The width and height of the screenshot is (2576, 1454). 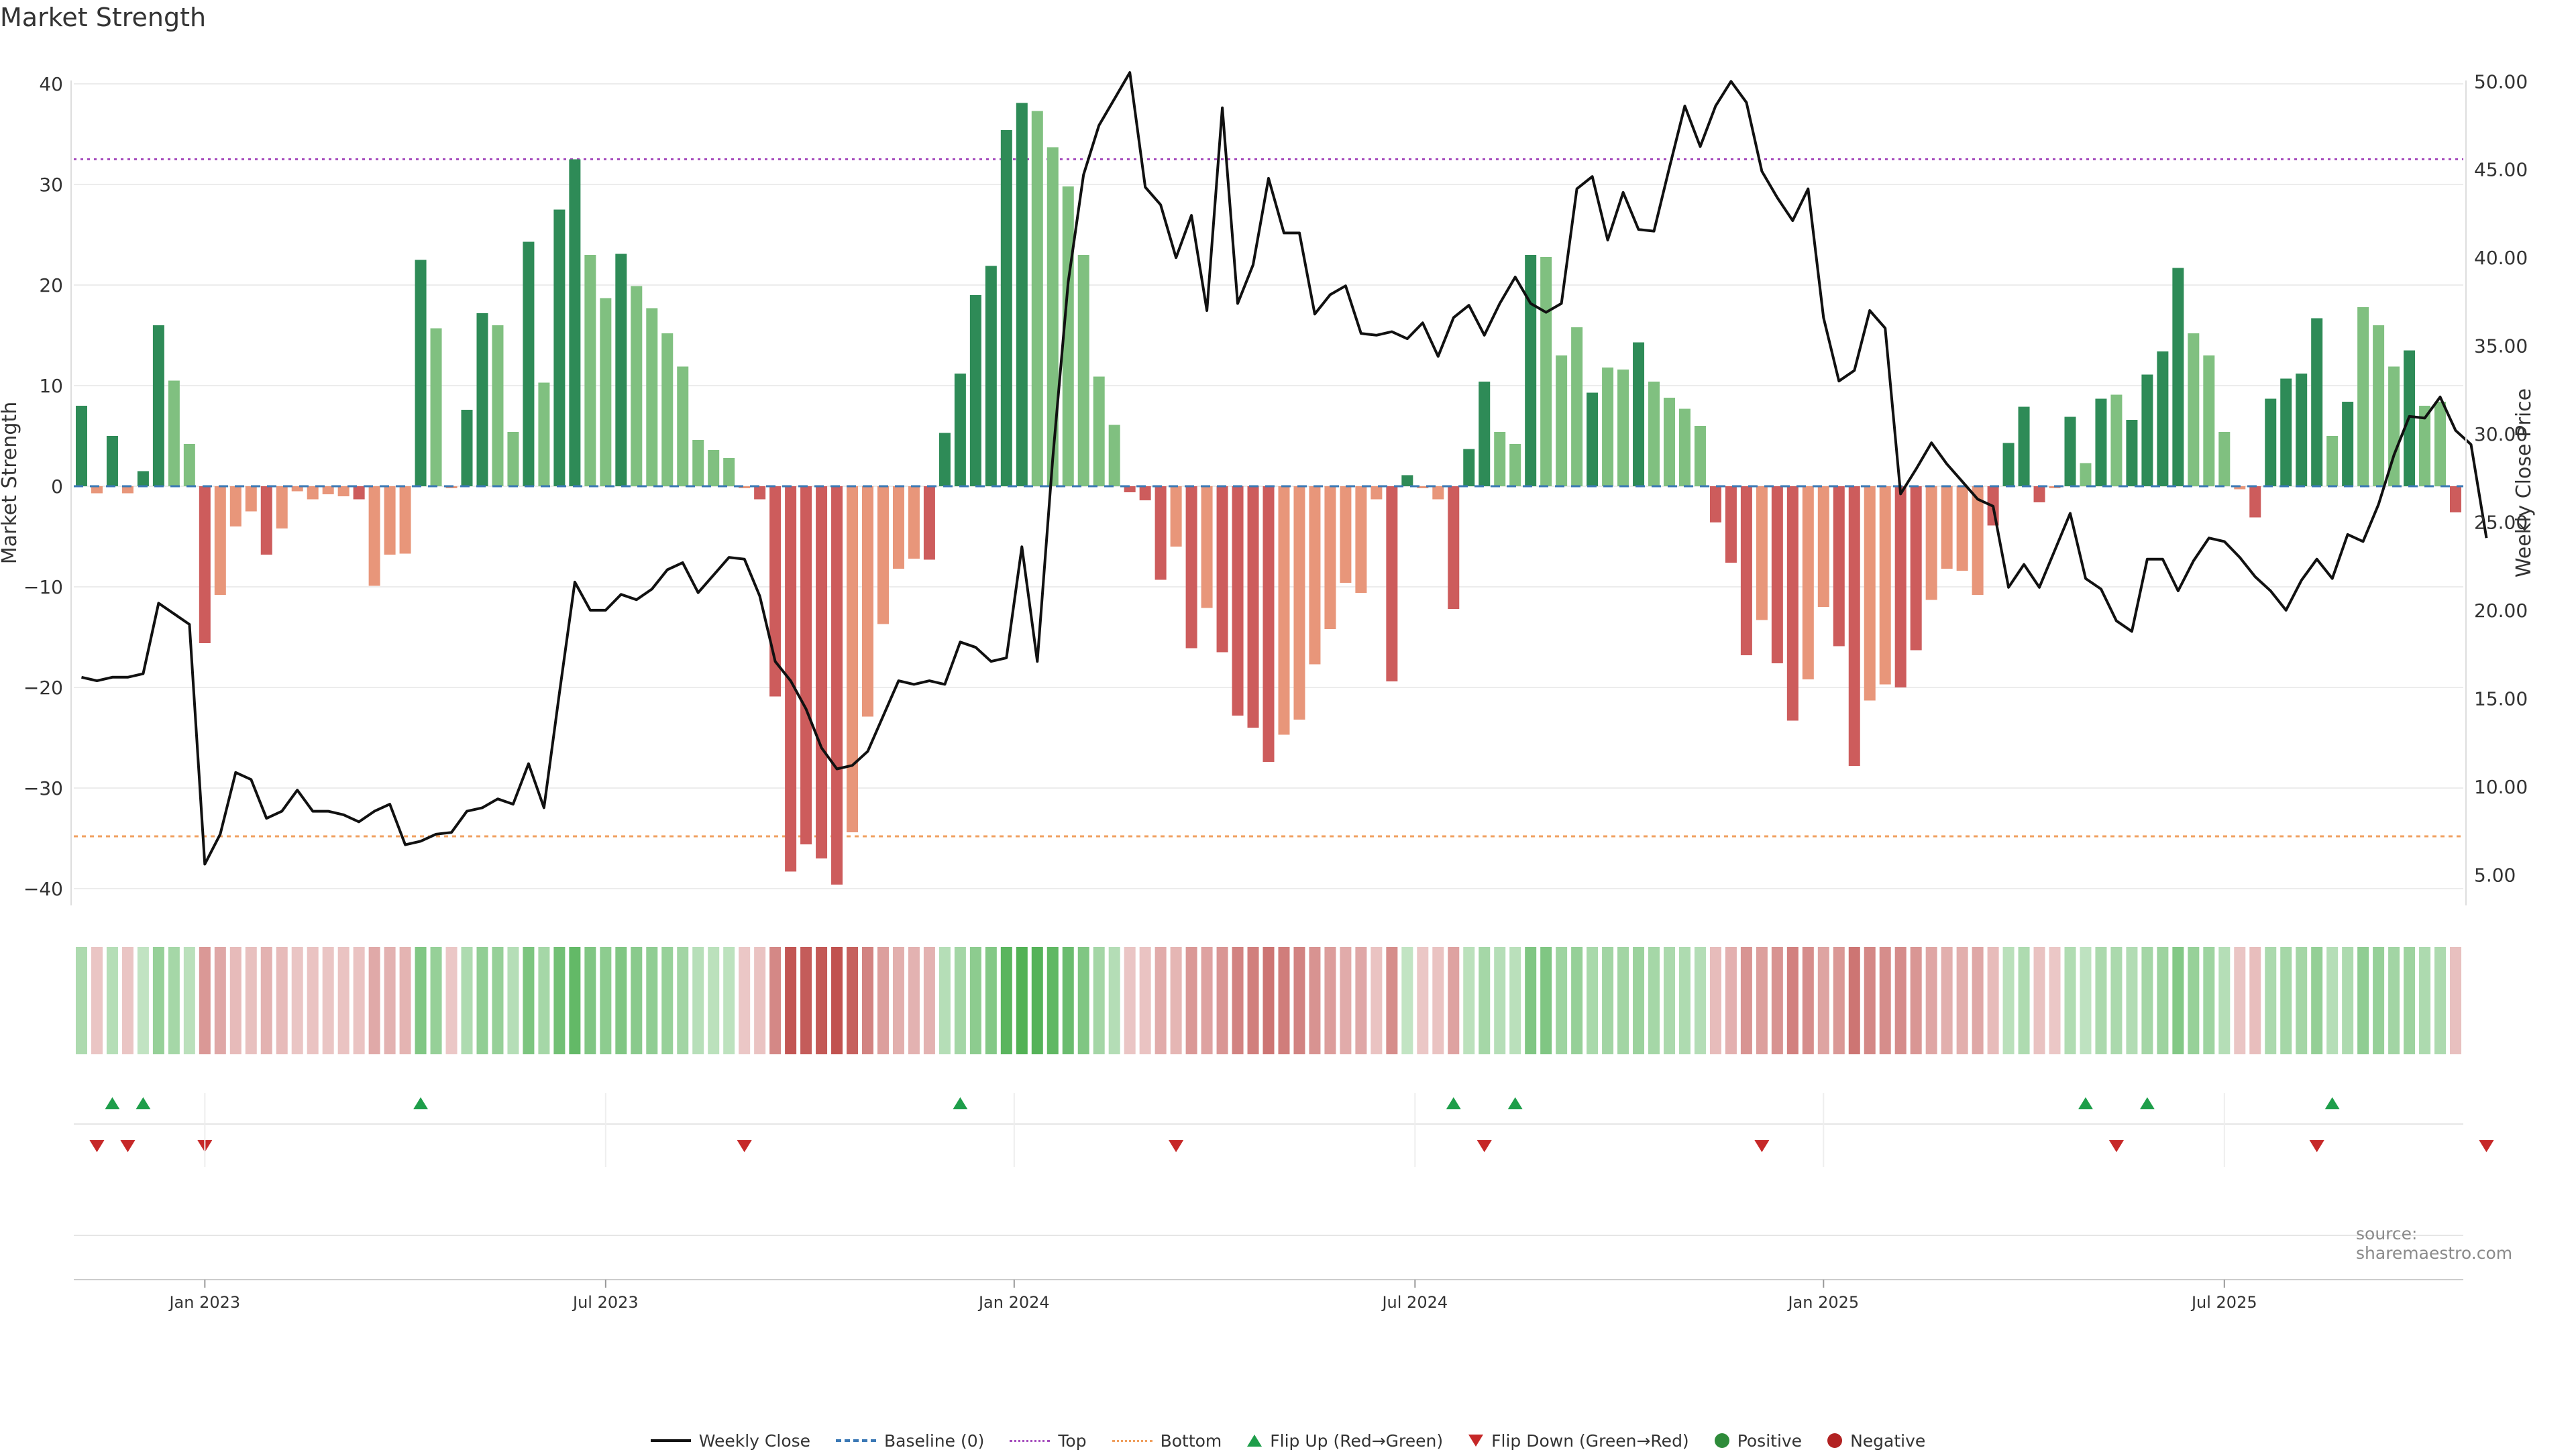 What do you see at coordinates (1072, 1441) in the screenshot?
I see `legend-top-label: Top` at bounding box center [1072, 1441].